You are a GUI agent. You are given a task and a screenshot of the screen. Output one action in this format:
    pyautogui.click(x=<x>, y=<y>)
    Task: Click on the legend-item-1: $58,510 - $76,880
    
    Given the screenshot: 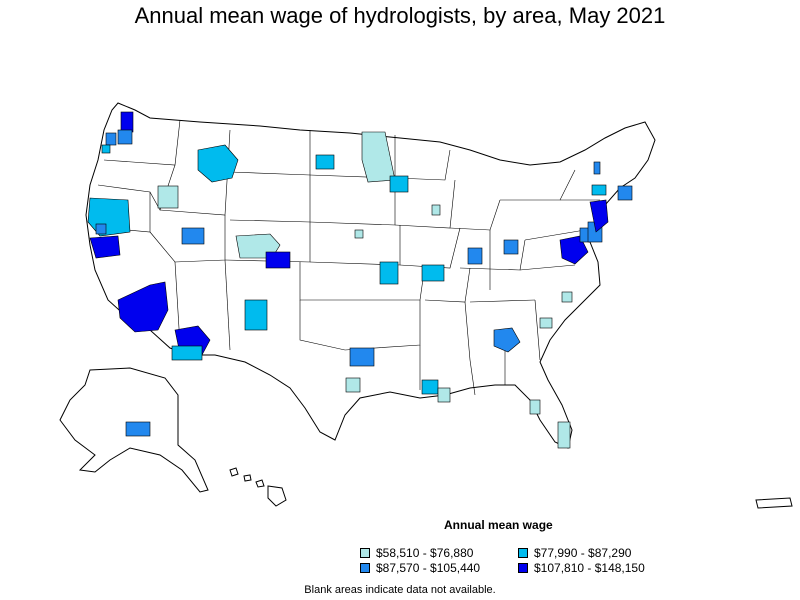 What is the action you would take?
    pyautogui.click(x=416, y=553)
    